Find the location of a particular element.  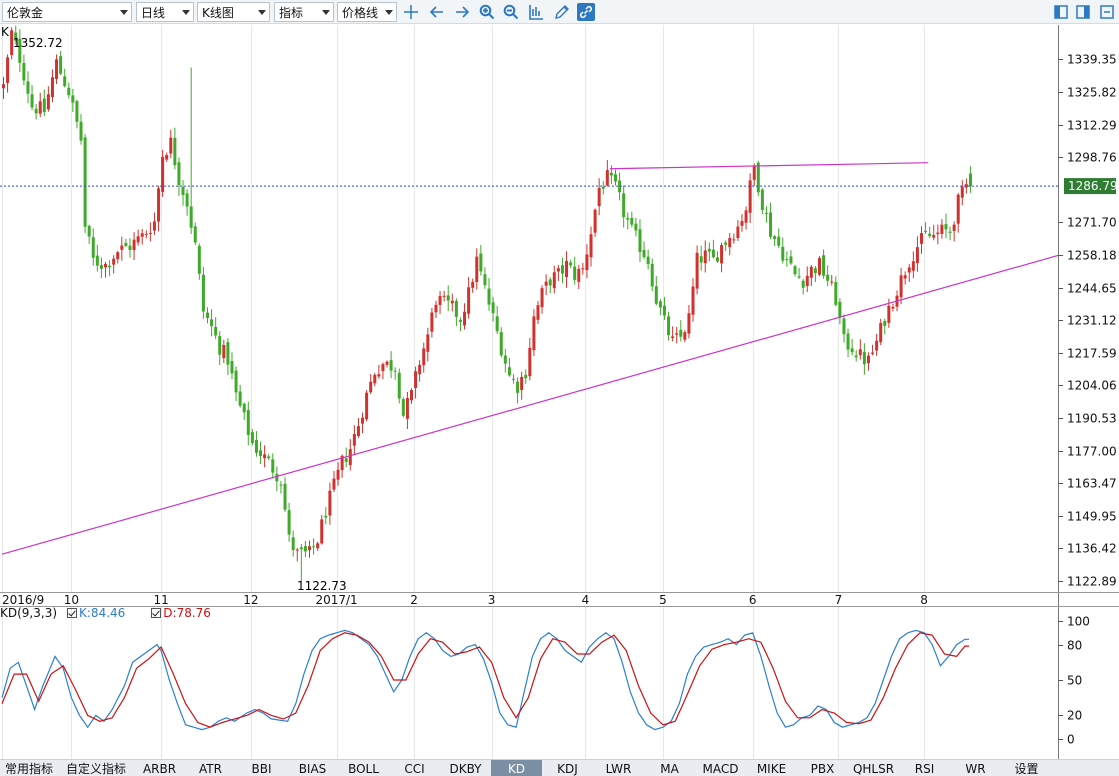

price-line-label: 价格线 is located at coordinates (360, 12).